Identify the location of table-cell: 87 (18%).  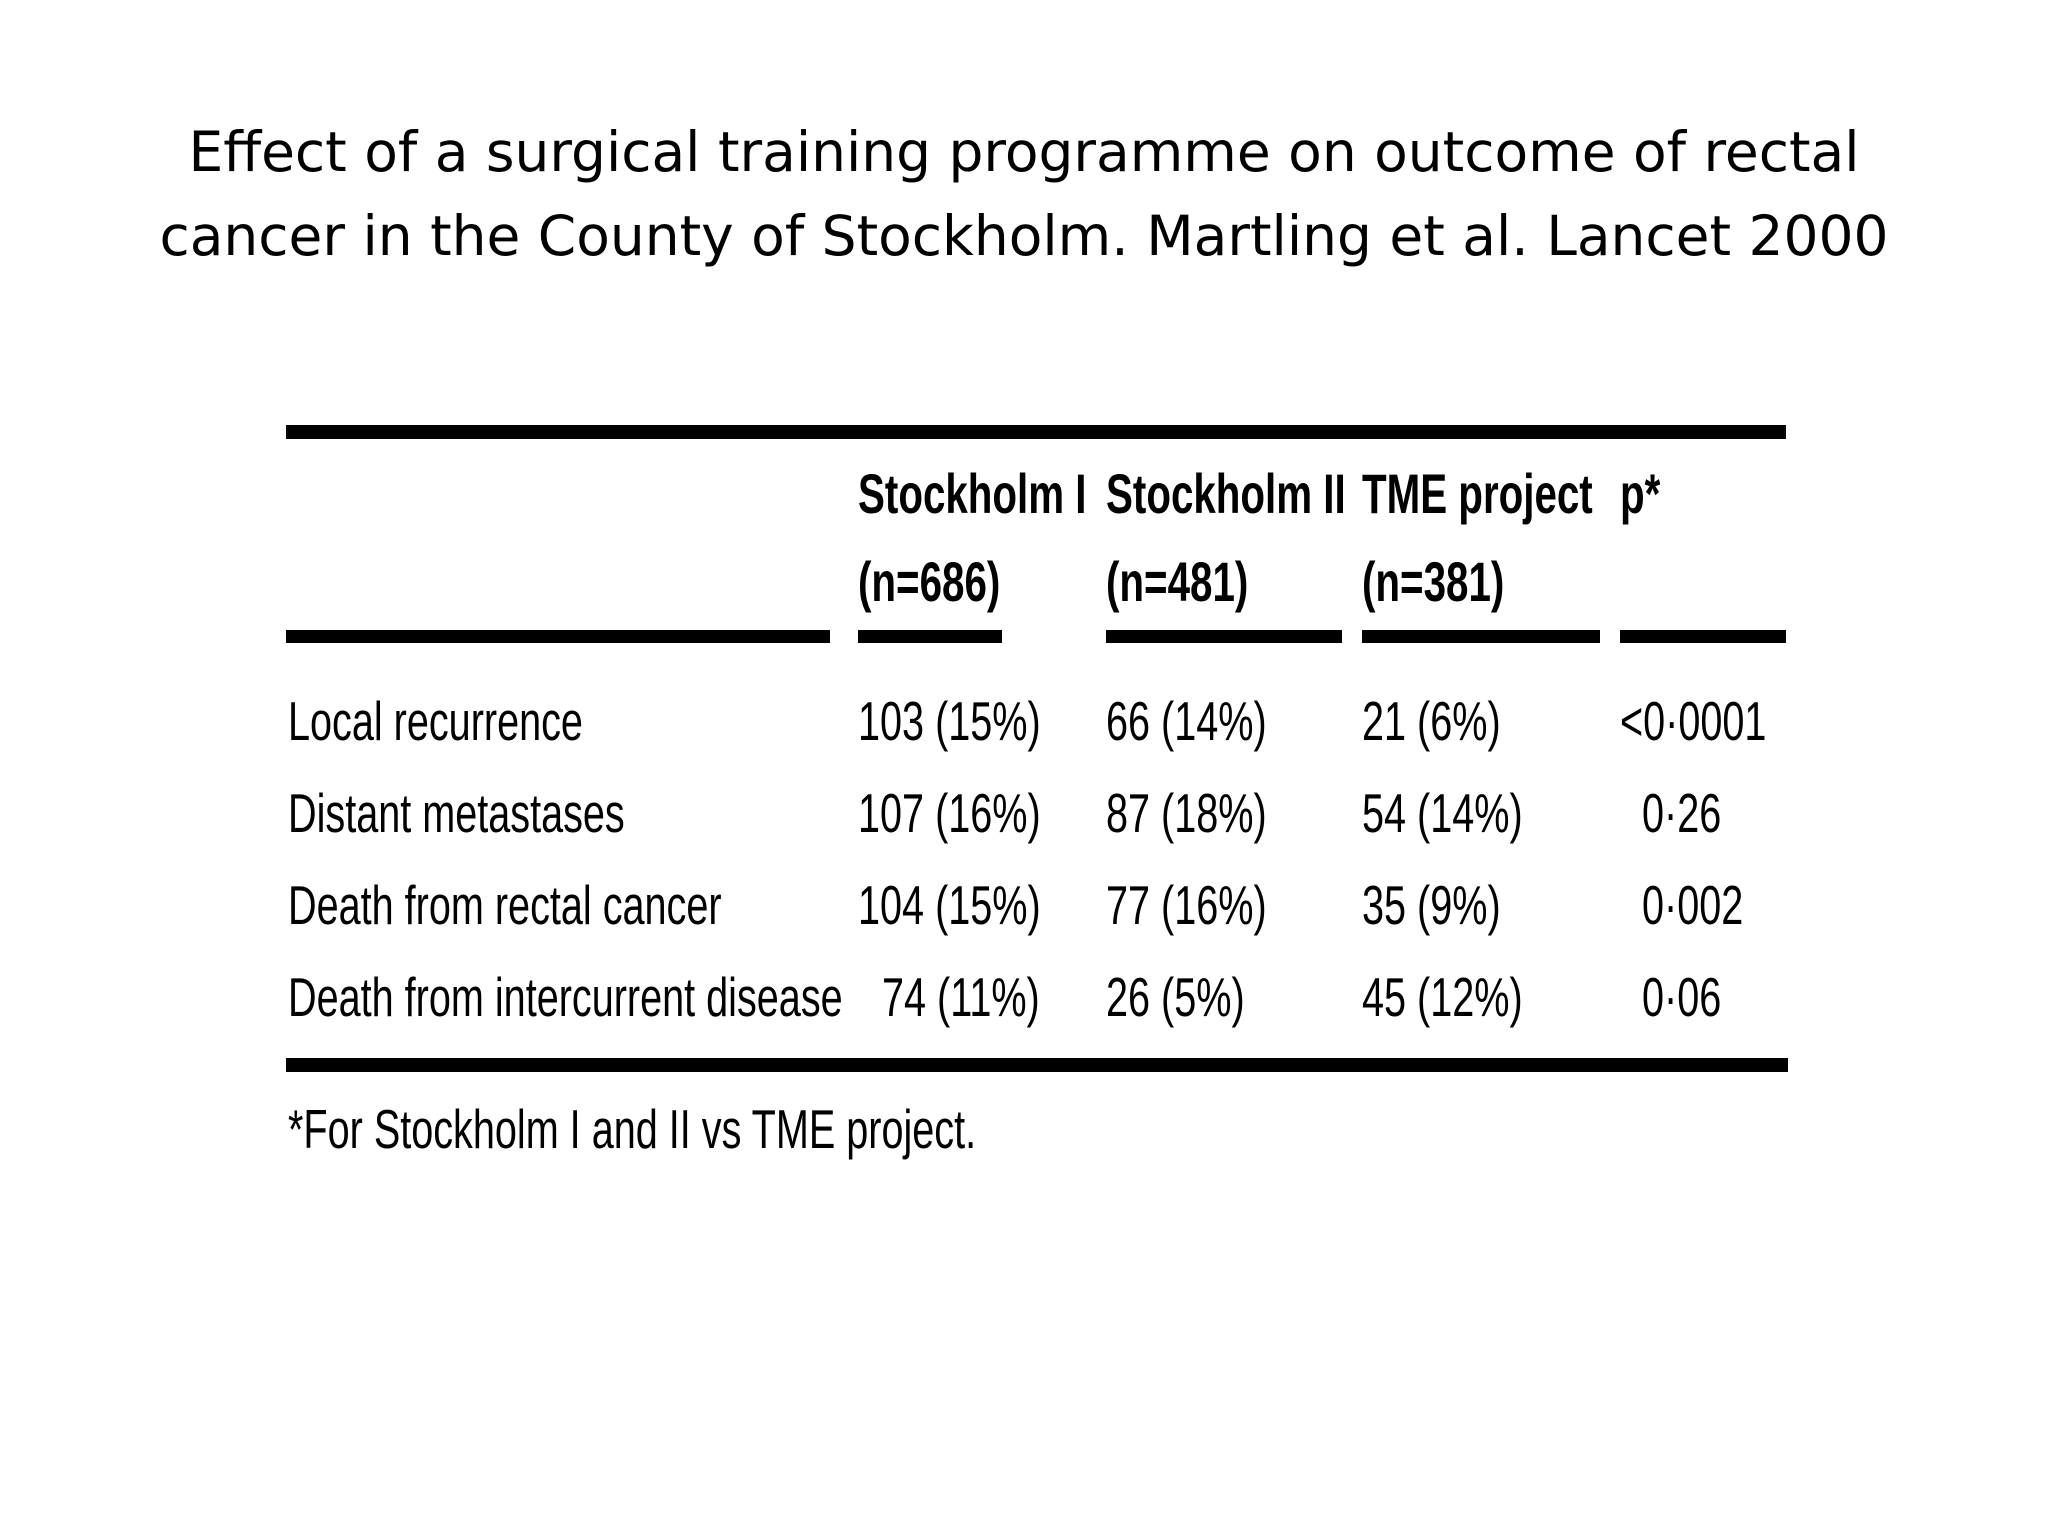
(1186, 813).